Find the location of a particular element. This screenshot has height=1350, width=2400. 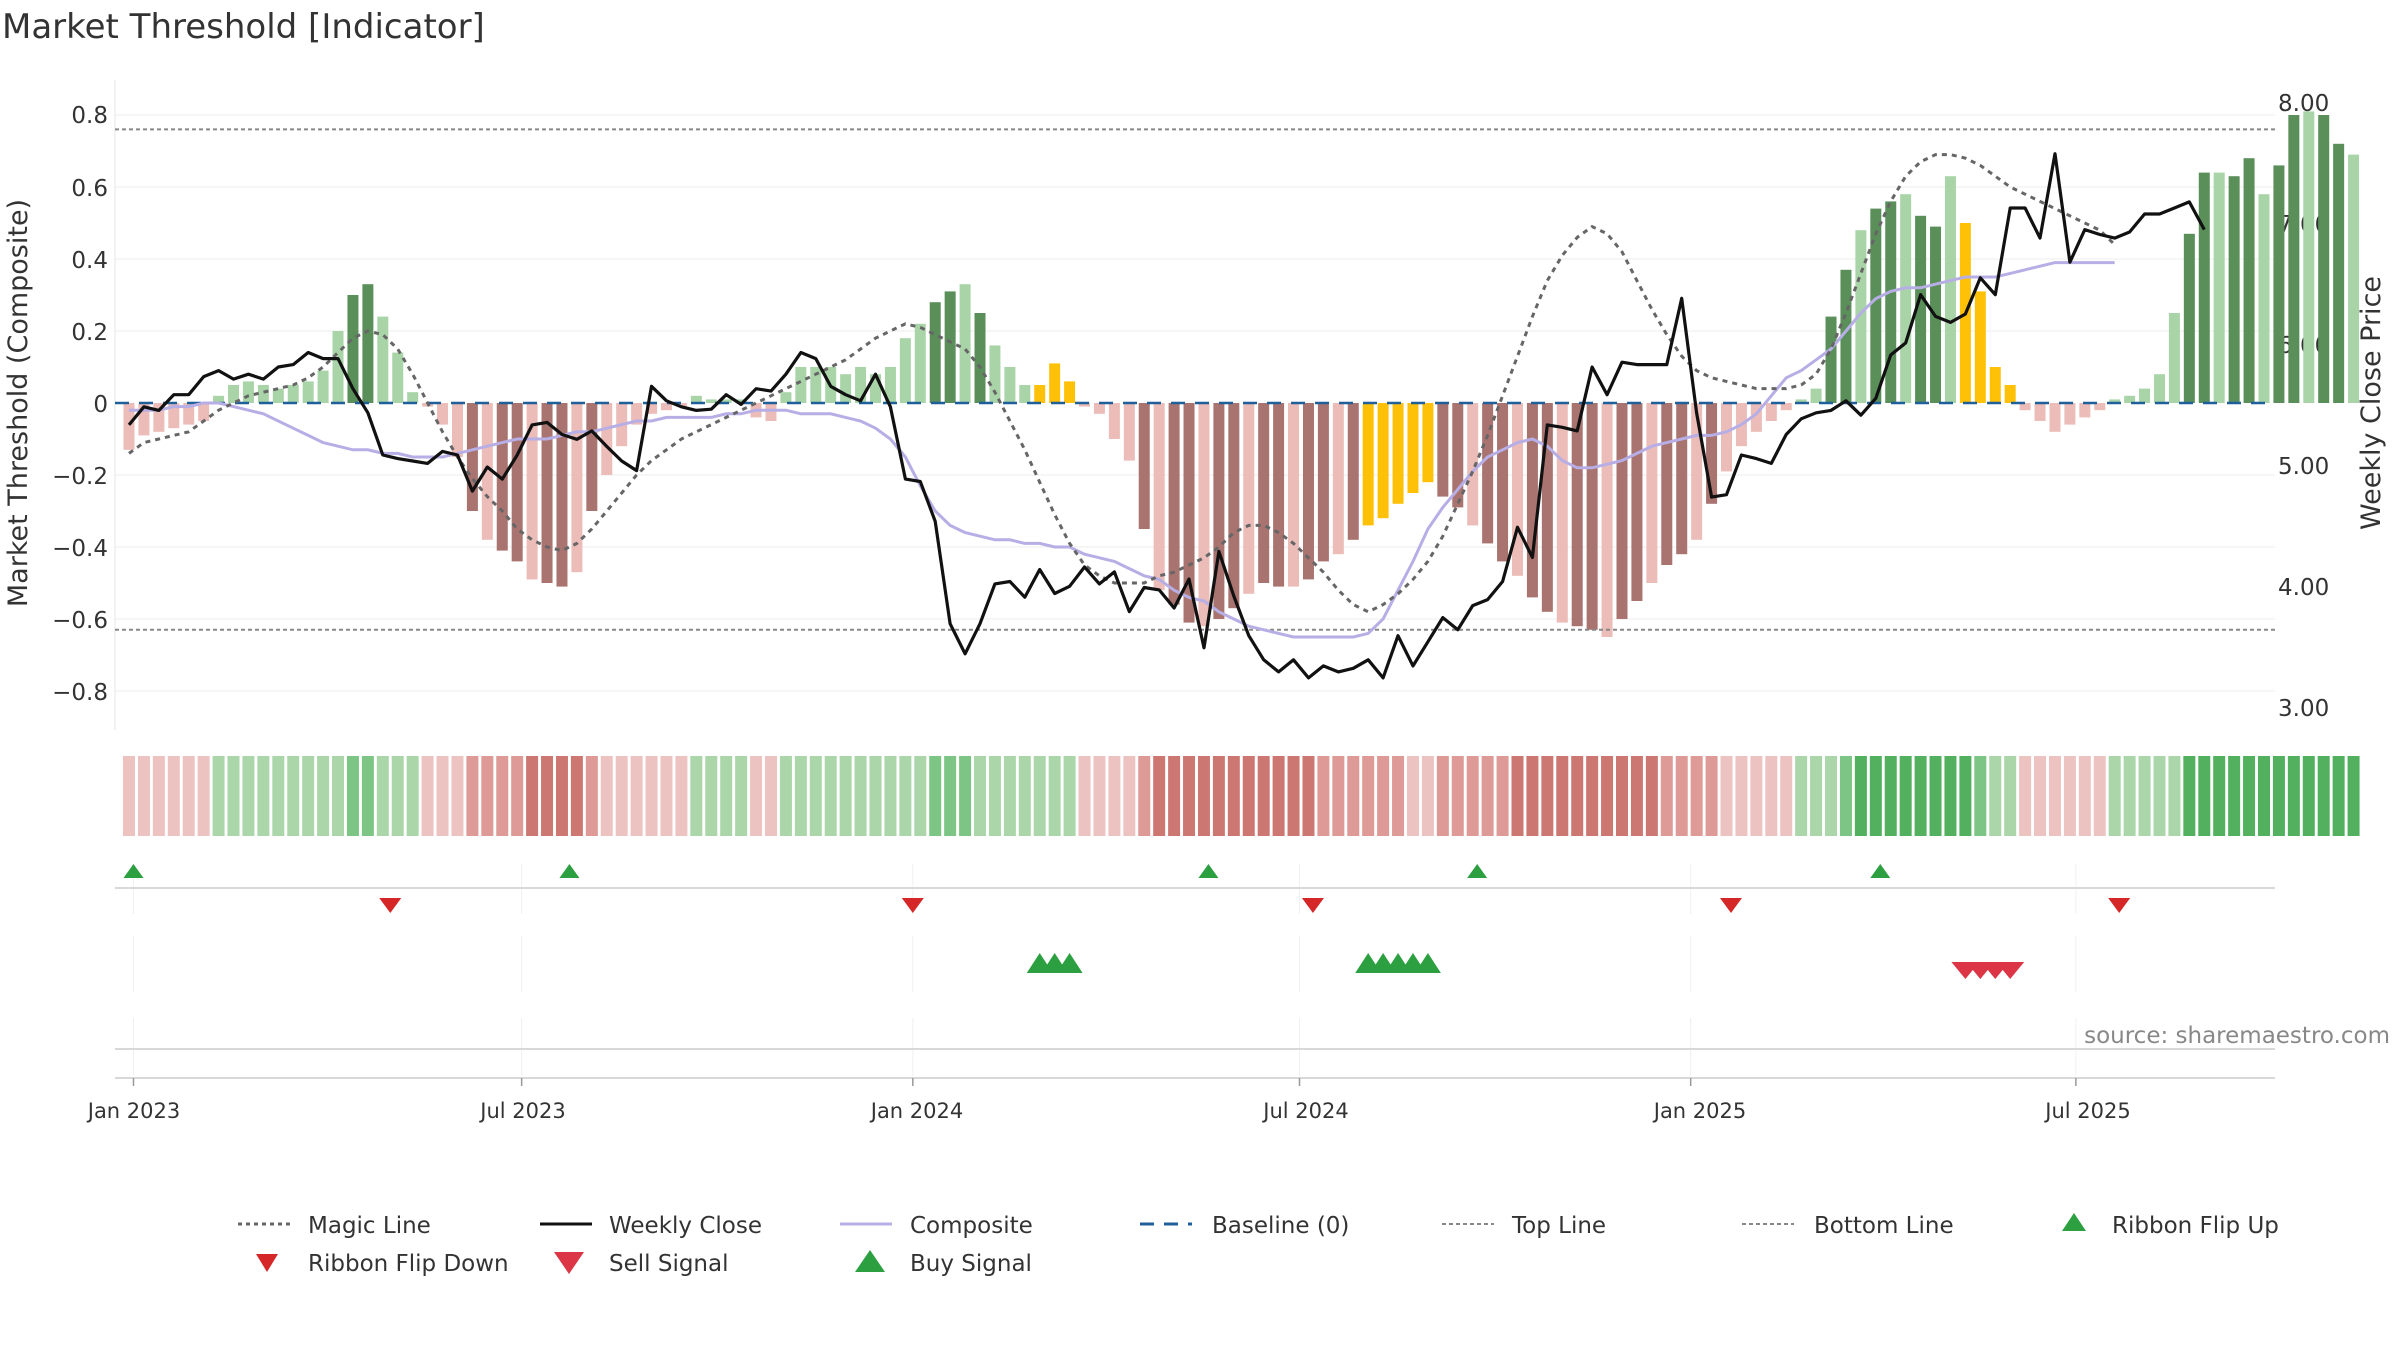

legend-label: Buy Signal is located at coordinates (971, 1264).